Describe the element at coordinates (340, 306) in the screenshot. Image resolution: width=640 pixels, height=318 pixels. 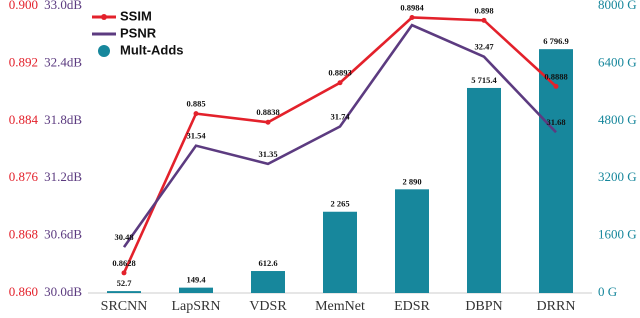
I see `x-tick-label: MemNet` at that location.